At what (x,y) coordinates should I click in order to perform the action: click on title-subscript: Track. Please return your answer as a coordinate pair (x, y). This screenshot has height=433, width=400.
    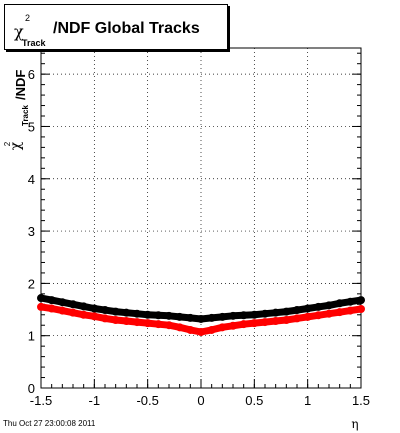
    Looking at the image, I should click on (34, 43).